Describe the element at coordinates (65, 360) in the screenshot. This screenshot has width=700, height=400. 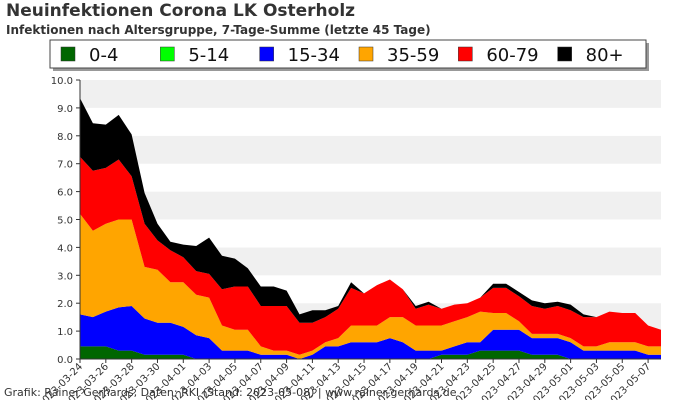
I see `y-tick-label: 0.0` at that location.